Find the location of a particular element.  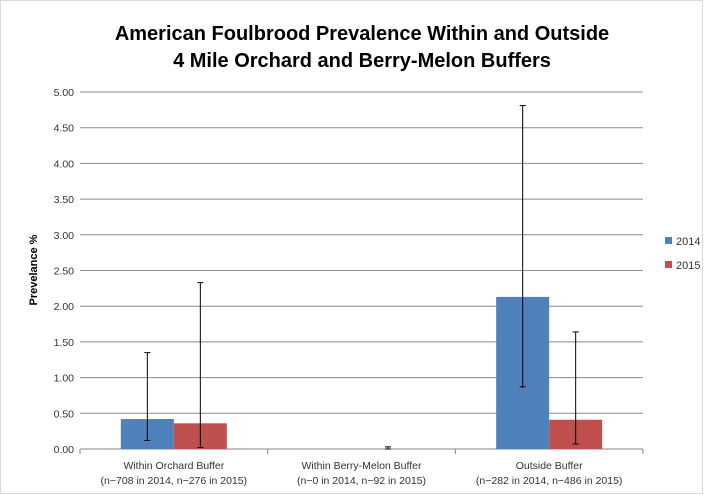

y-tick-label: 3.00 is located at coordinates (64, 236).